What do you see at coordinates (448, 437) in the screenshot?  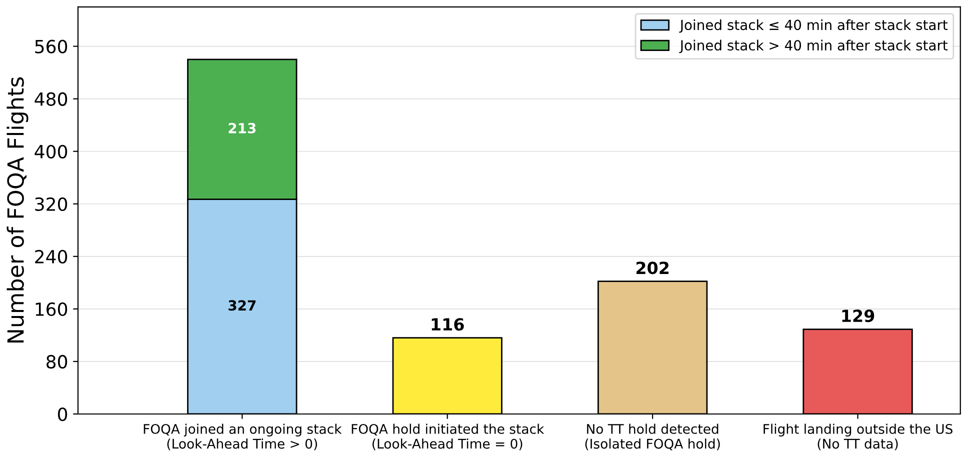 I see `x-tick-label: FOQA hold initiated the stack (Look-Ahead Time = 0)` at bounding box center [448, 437].